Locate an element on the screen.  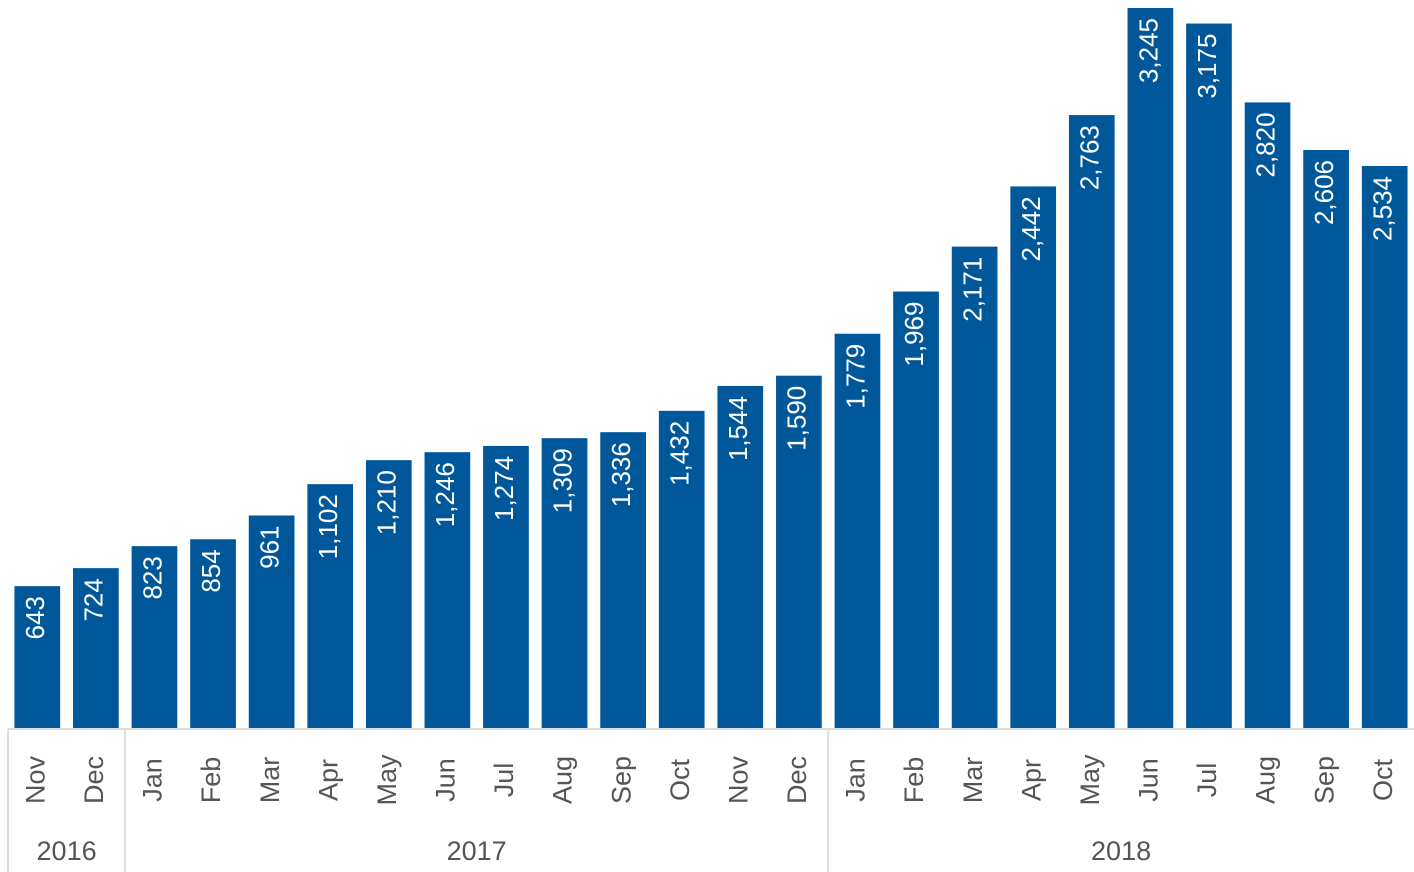
value-label: 961 is located at coordinates (270, 546).